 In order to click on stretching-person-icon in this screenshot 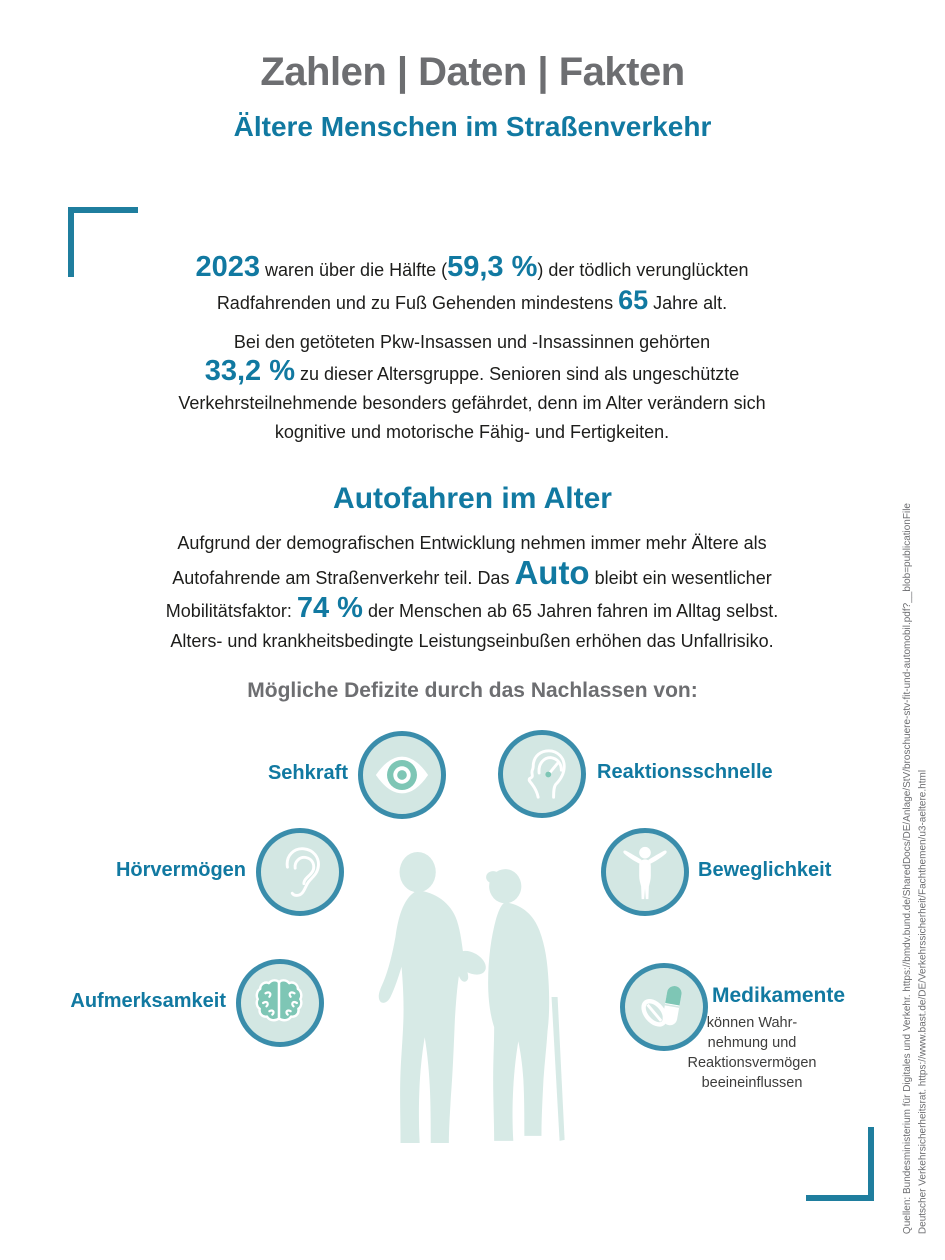, I will do `click(645, 872)`.